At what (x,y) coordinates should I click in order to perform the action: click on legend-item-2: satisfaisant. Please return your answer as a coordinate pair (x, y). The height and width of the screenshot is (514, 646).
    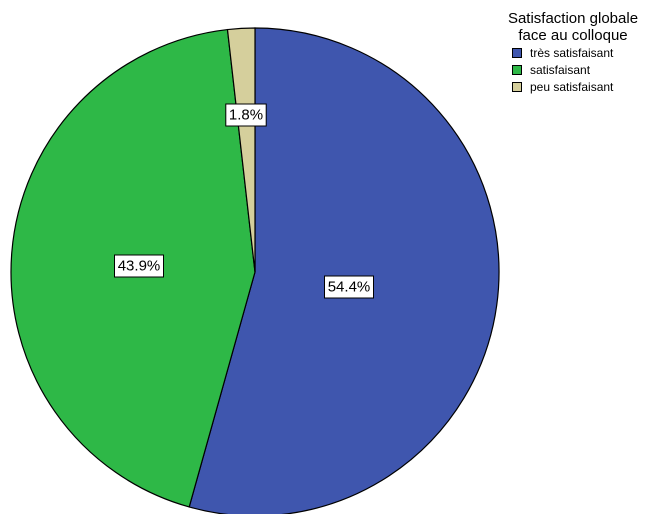
    Looking at the image, I should click on (579, 69).